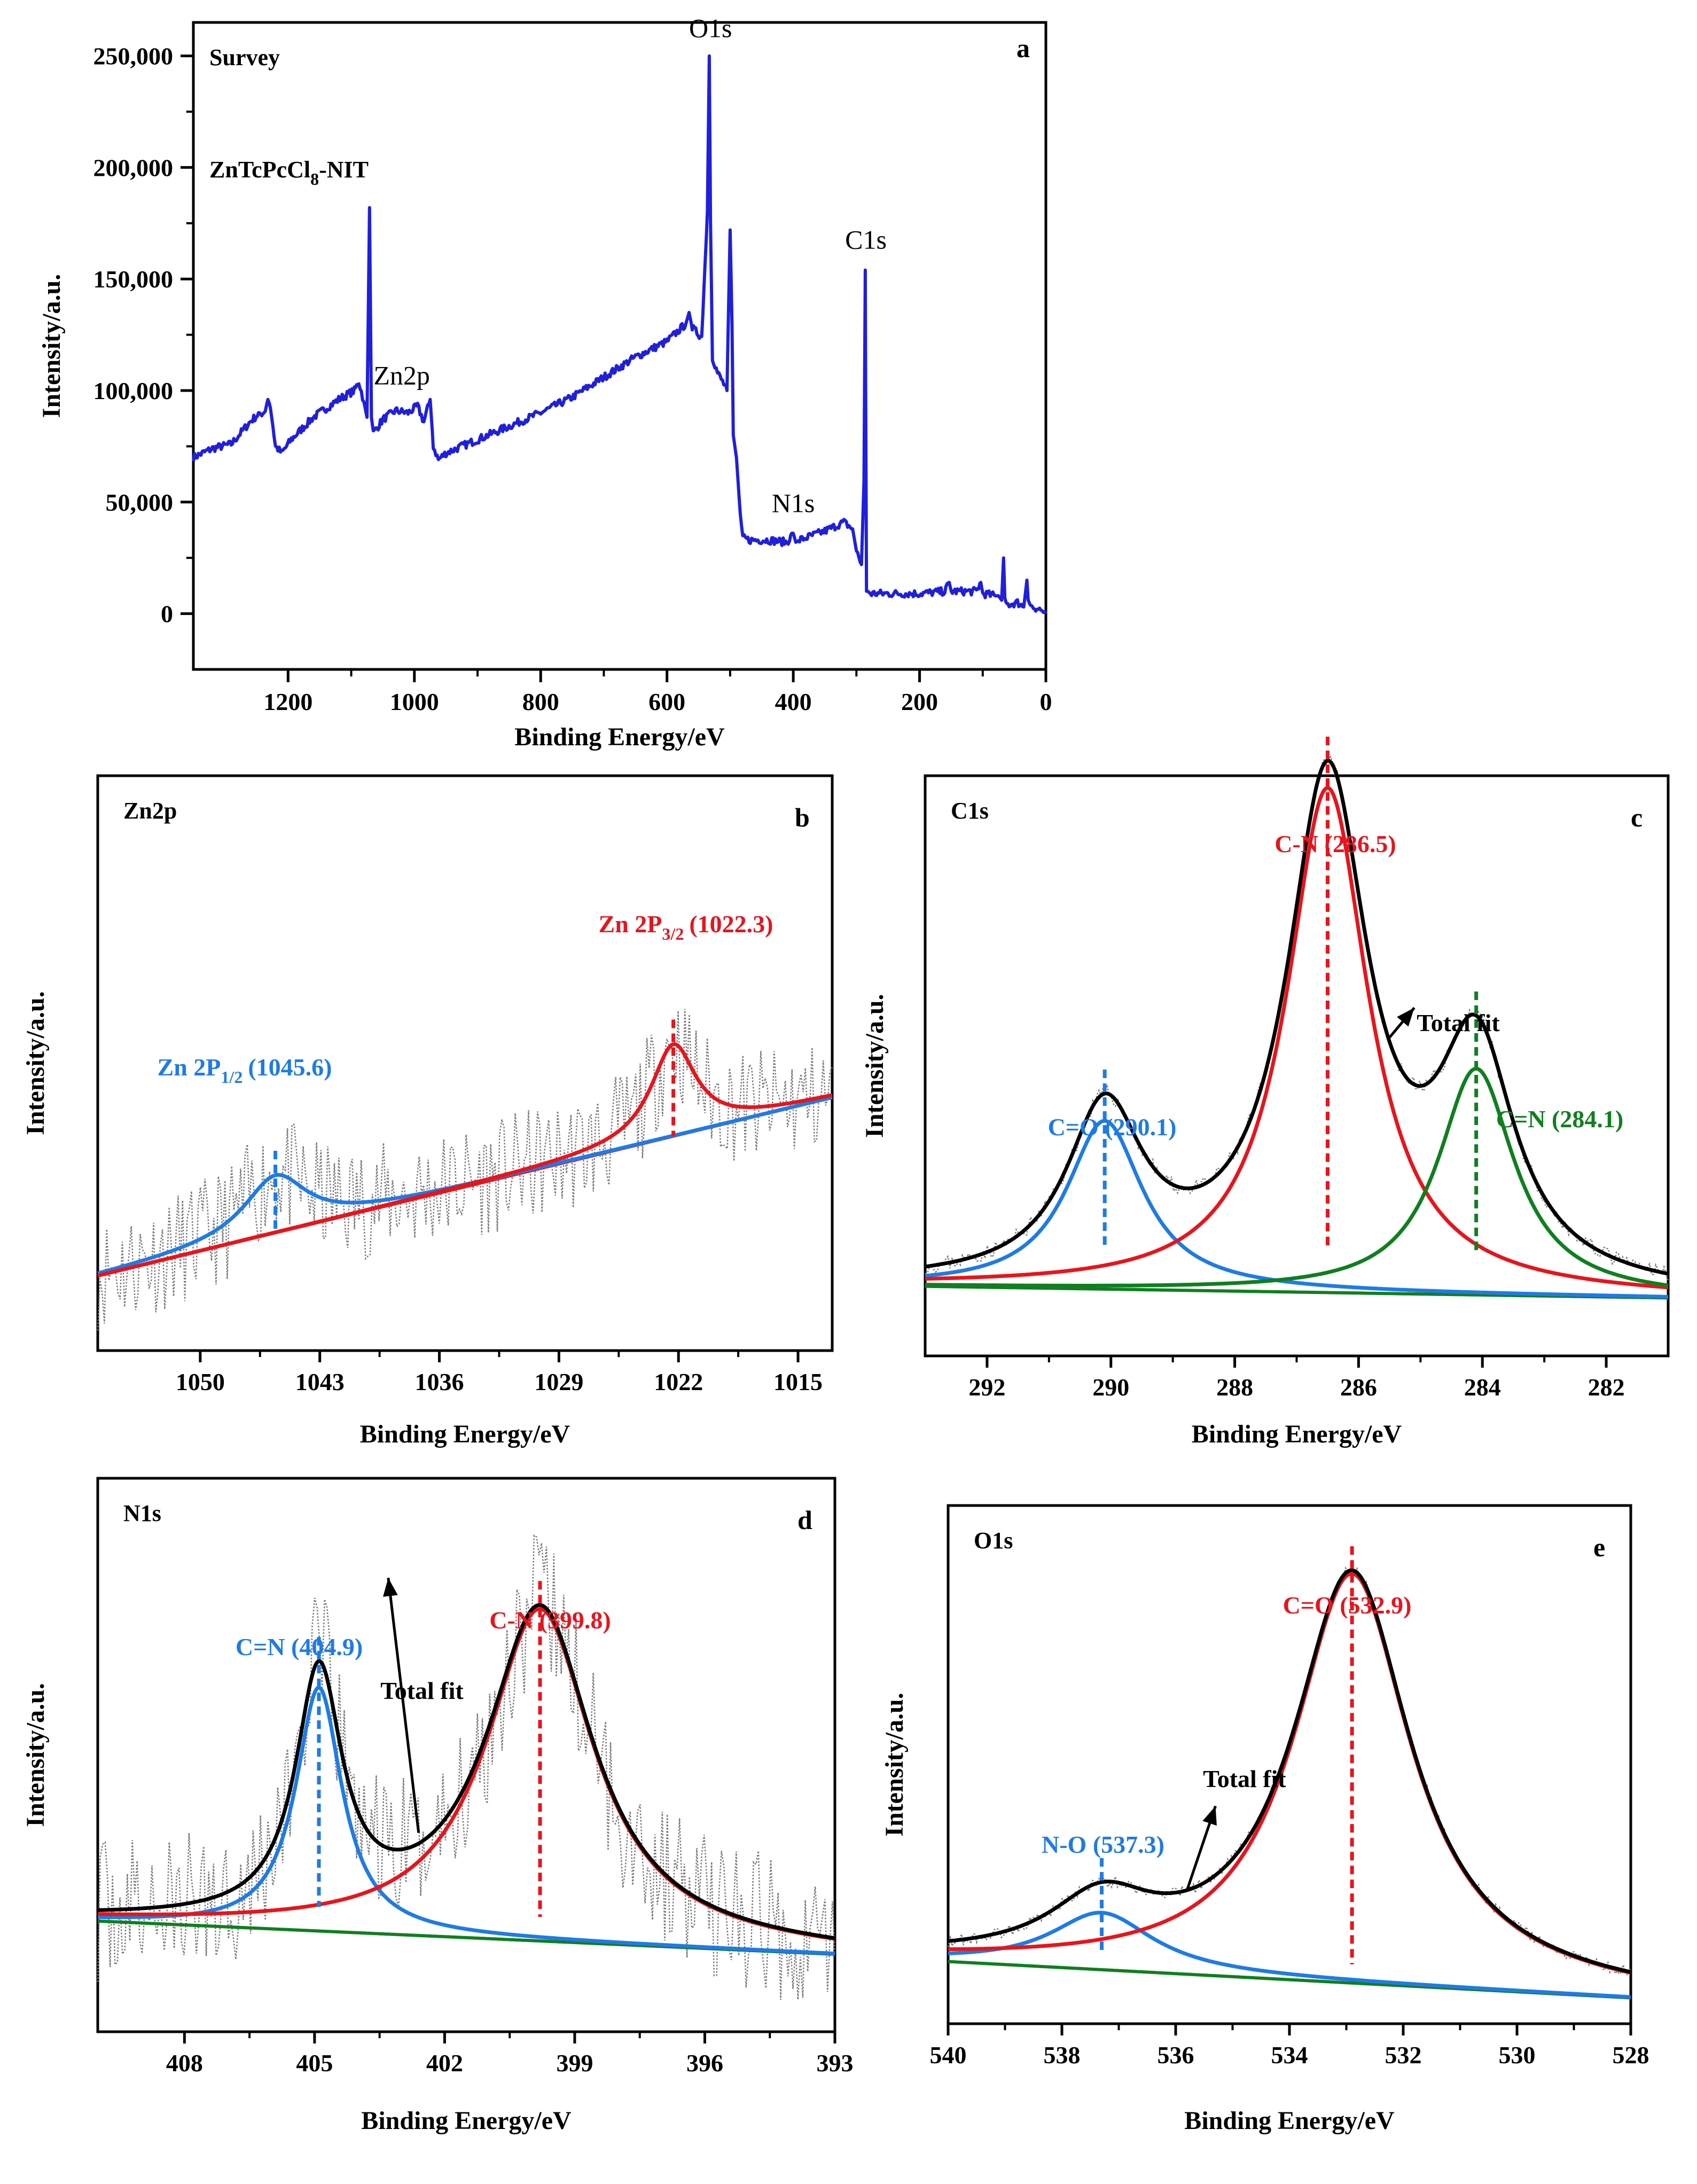 This screenshot has height=2184, width=1697. What do you see at coordinates (245, 57) in the screenshot?
I see `panel-title: Survey` at bounding box center [245, 57].